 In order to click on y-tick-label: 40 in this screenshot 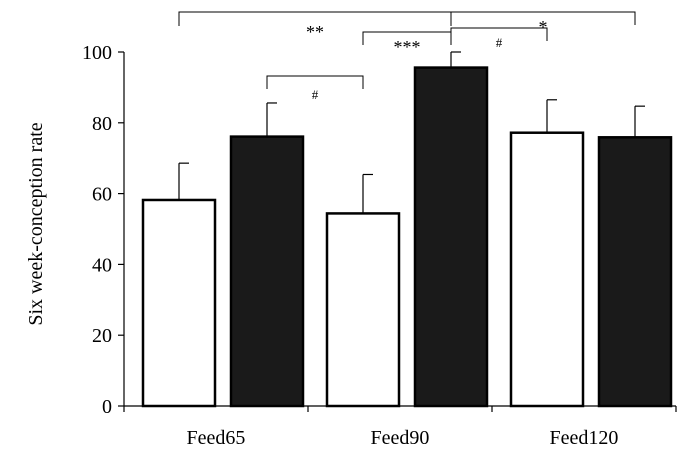, I will do `click(102, 265)`.